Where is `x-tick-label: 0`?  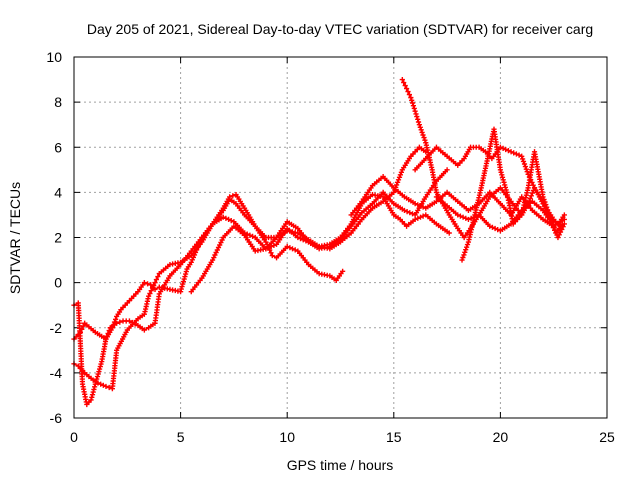
x-tick-label: 0 is located at coordinates (74, 437).